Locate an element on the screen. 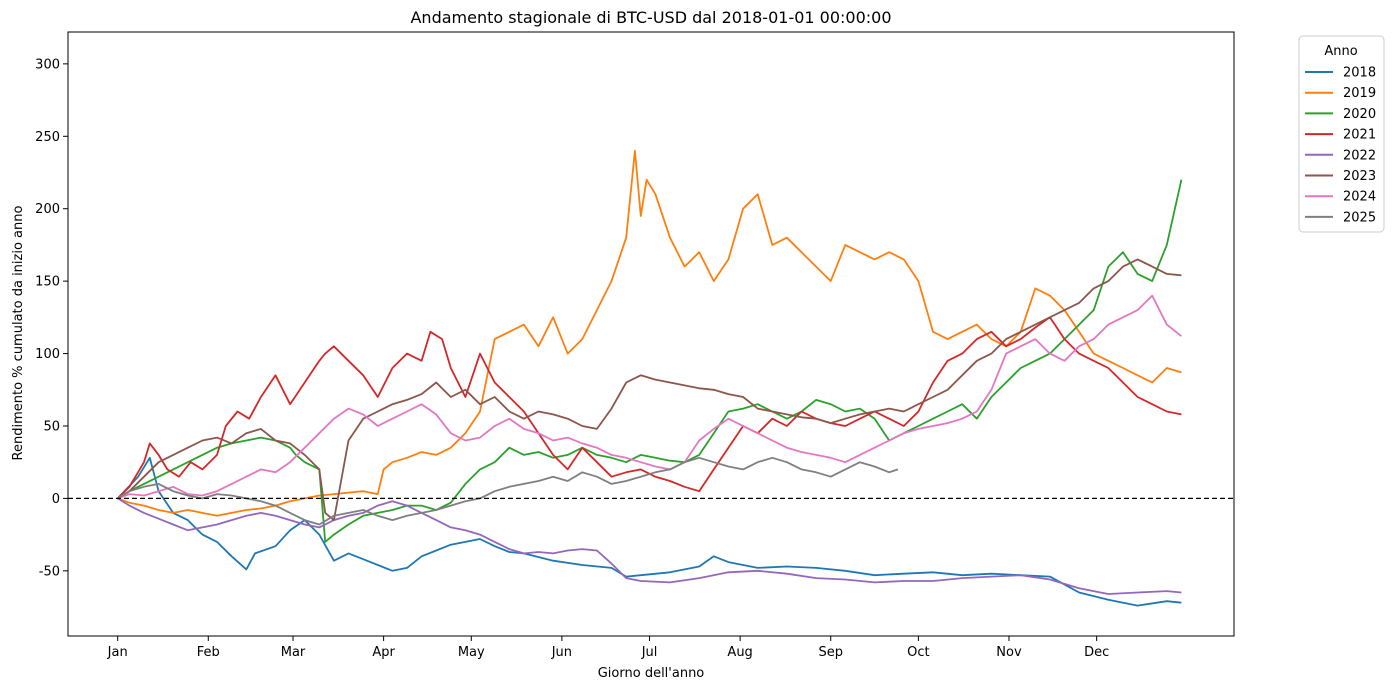 This screenshot has width=1394, height=694. y-tick-label: 0 is located at coordinates (56, 499).